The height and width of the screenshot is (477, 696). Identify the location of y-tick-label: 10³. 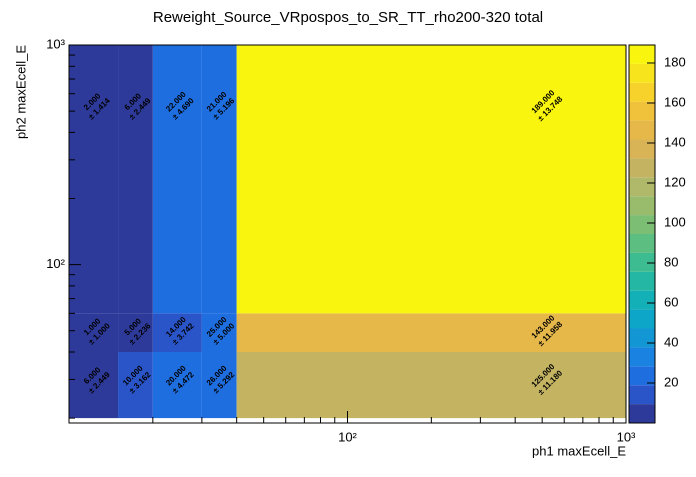
(55, 43).